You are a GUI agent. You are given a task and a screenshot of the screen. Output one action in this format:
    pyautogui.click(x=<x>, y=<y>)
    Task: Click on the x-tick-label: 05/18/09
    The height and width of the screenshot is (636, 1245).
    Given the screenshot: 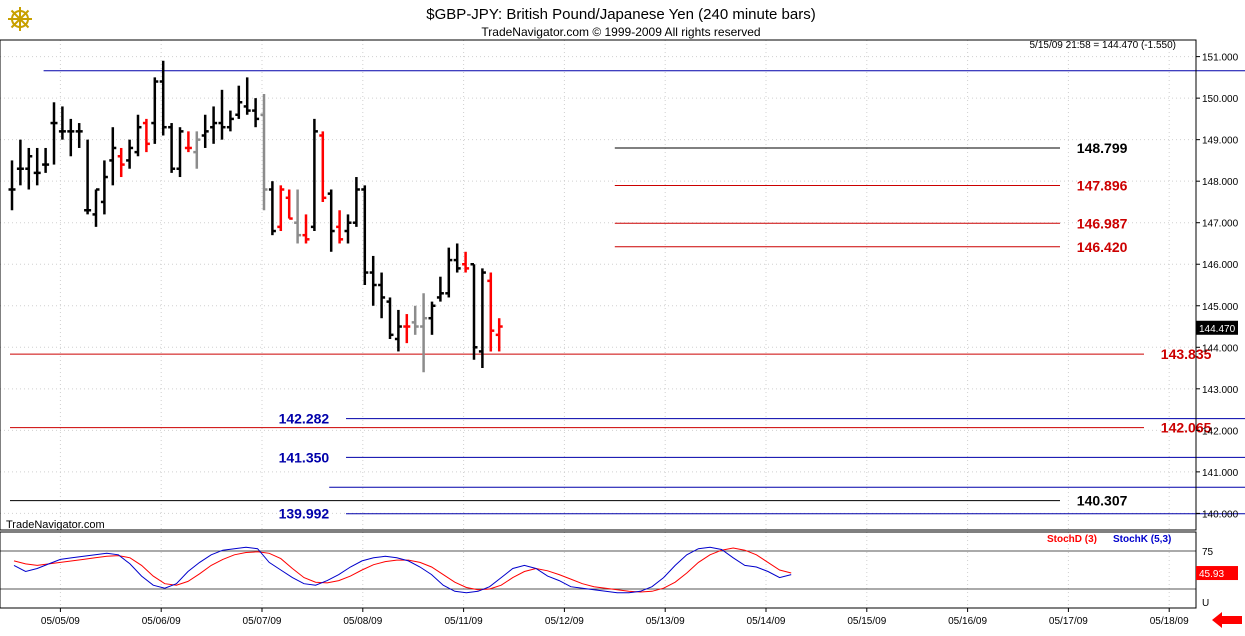 What is the action you would take?
    pyautogui.click(x=1169, y=621)
    